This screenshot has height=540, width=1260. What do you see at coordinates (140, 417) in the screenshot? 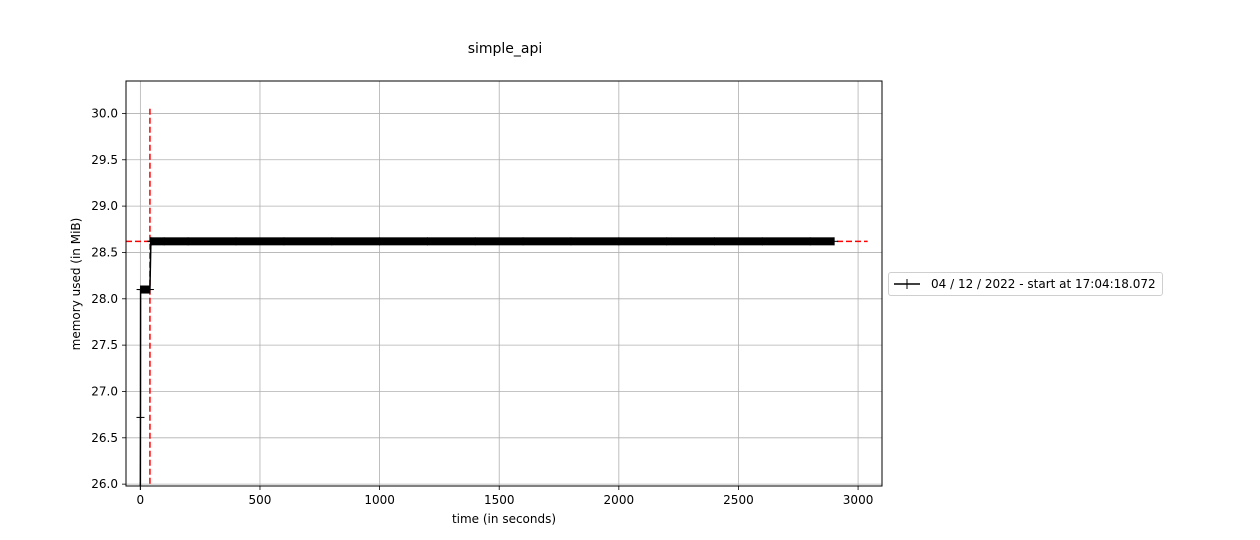
I see `data-point` at bounding box center [140, 417].